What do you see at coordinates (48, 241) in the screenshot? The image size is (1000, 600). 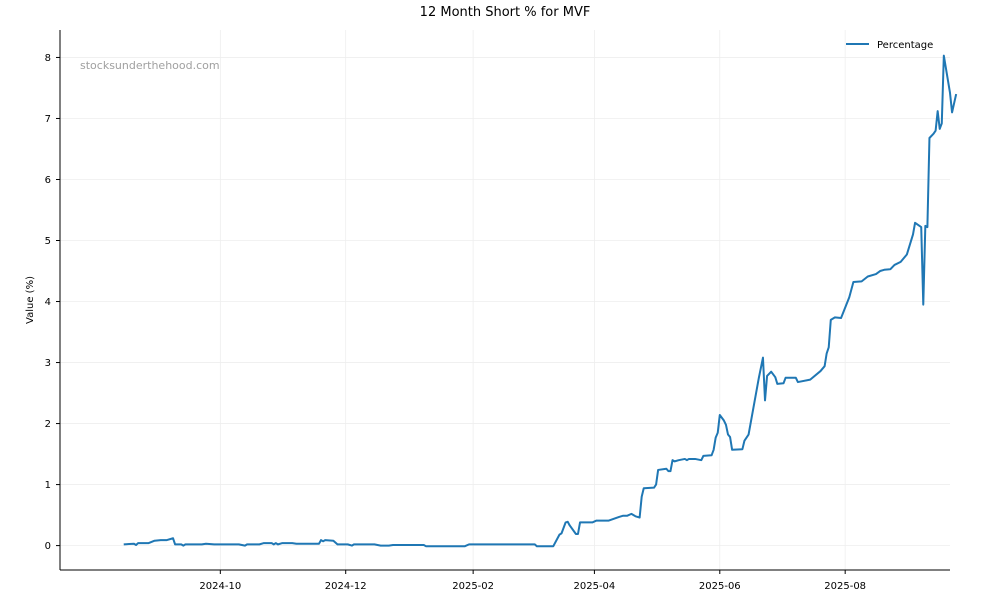 I see `y-tick-label: 5` at bounding box center [48, 241].